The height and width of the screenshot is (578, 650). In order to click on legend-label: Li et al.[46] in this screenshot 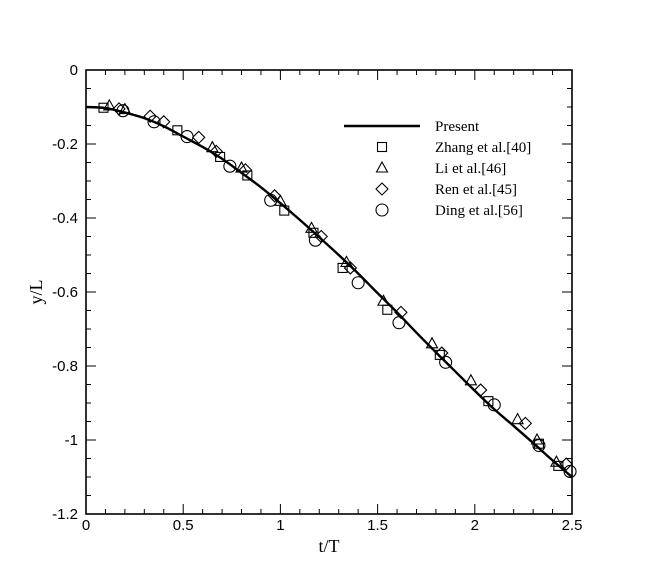, I will do `click(470, 169)`.